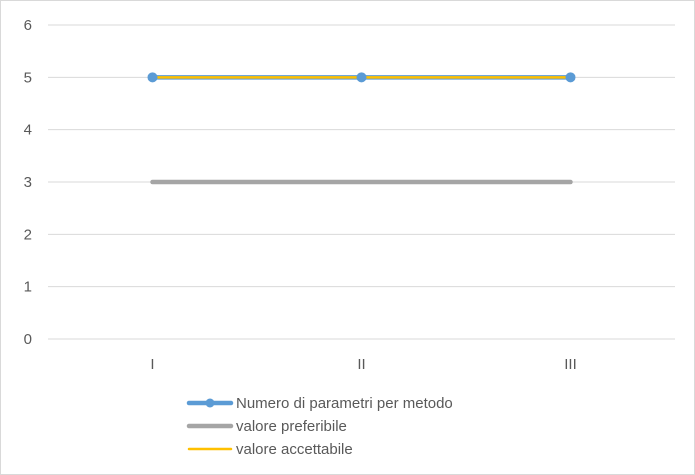  I want to click on y-tick-label: 5, so click(28, 77).